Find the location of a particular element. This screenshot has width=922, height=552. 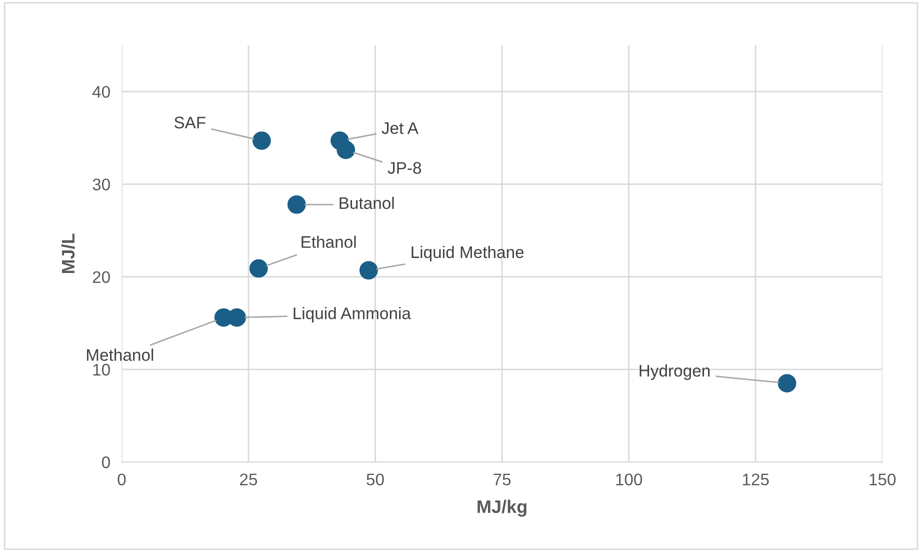

x-tick-label: 150 is located at coordinates (883, 480).